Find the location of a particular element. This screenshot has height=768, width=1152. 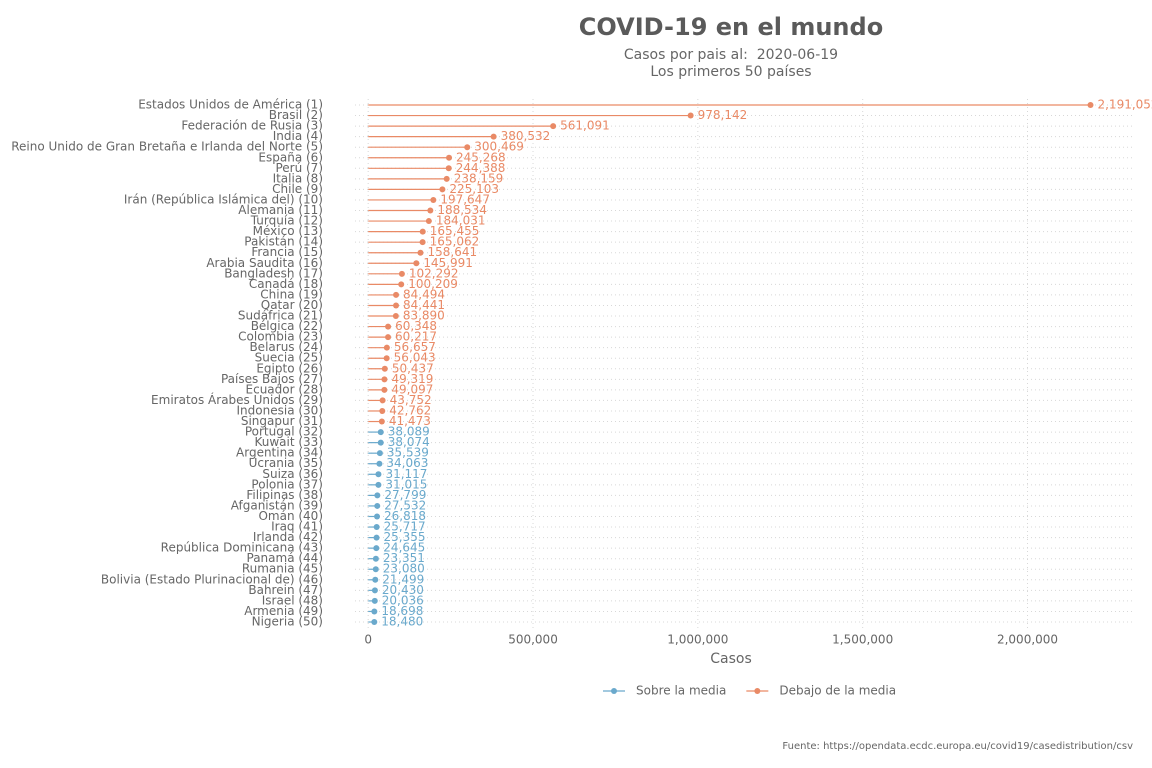

y-tick-label: Qatar (20) is located at coordinates (292, 305).